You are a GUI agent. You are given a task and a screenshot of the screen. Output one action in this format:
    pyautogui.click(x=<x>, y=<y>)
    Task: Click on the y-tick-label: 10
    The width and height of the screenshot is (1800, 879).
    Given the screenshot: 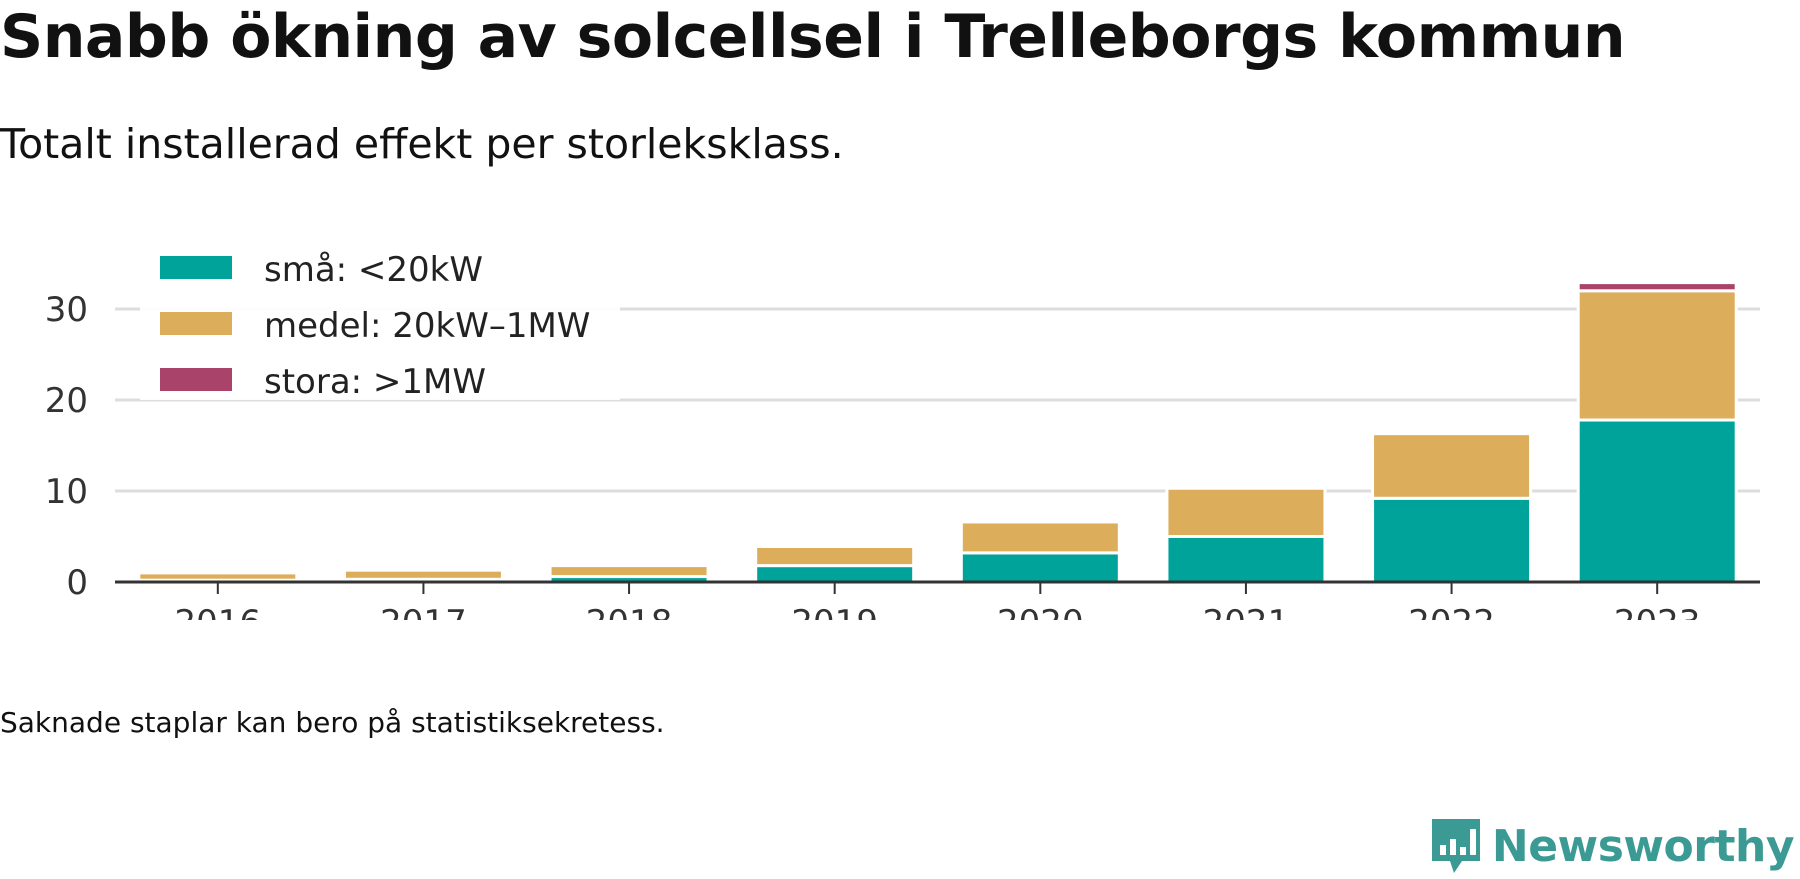 What is the action you would take?
    pyautogui.click(x=66, y=492)
    